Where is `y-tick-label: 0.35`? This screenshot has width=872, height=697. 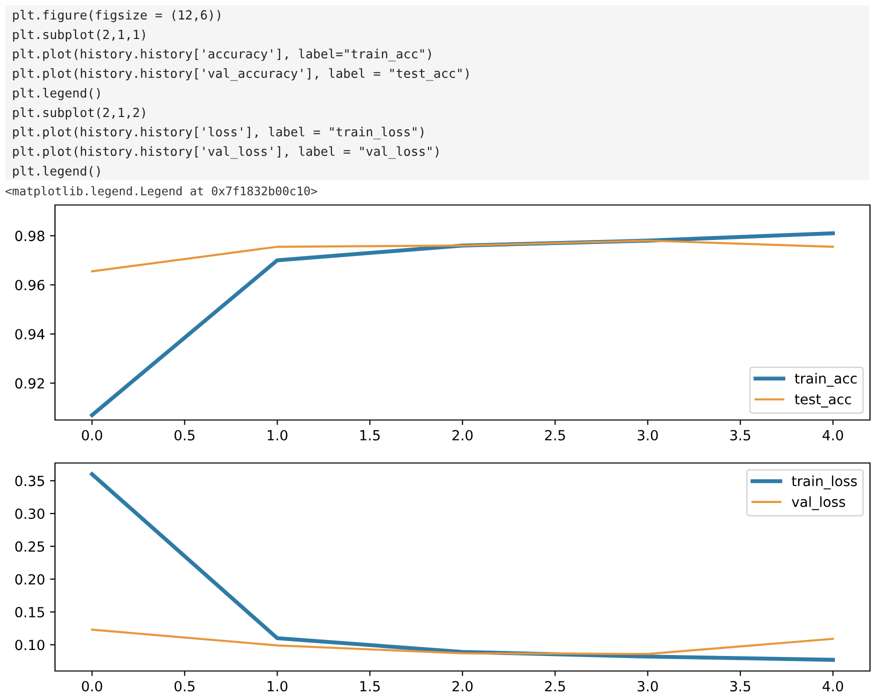
y-tick-label: 0.35 is located at coordinates (29, 481).